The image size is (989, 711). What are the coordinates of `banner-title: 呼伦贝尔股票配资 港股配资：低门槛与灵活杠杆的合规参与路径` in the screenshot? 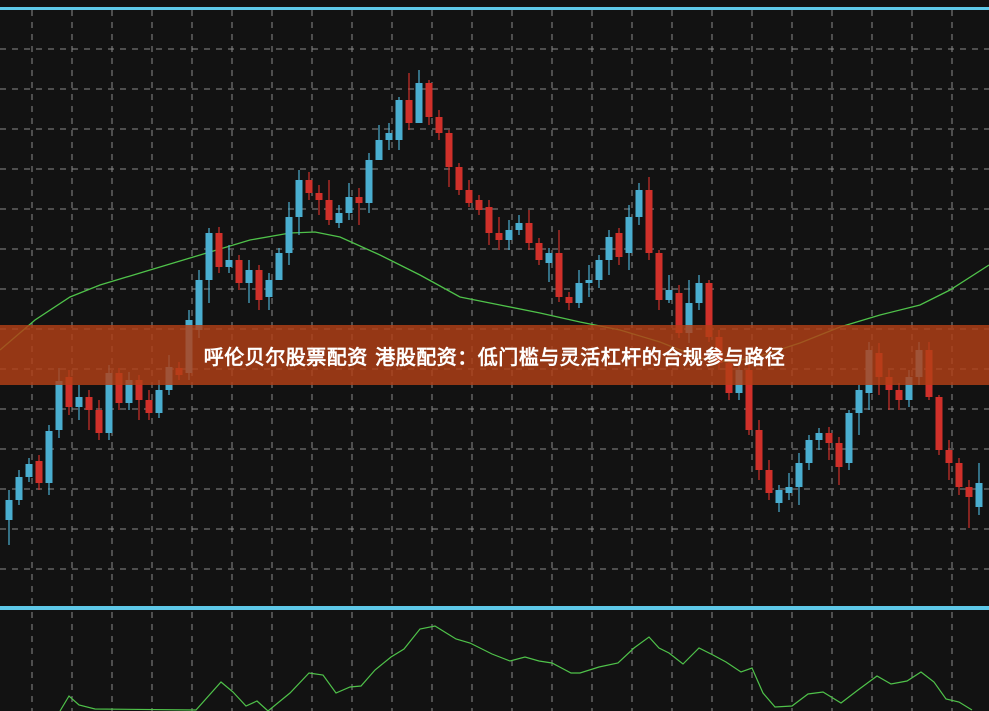 It's located at (494, 356).